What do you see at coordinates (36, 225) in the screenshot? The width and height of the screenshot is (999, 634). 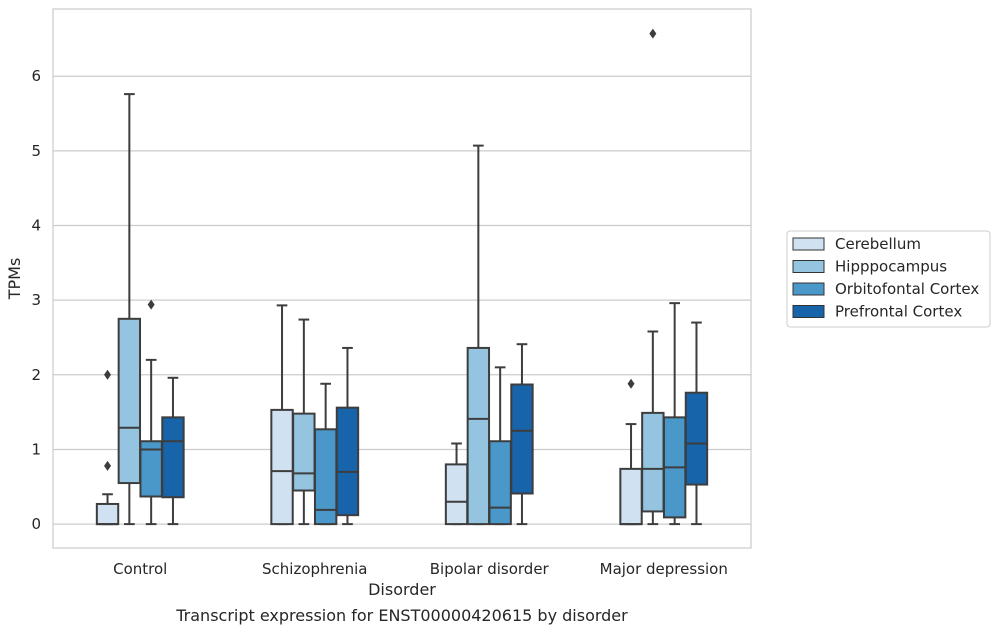 I see `y-tick-label: 4` at bounding box center [36, 225].